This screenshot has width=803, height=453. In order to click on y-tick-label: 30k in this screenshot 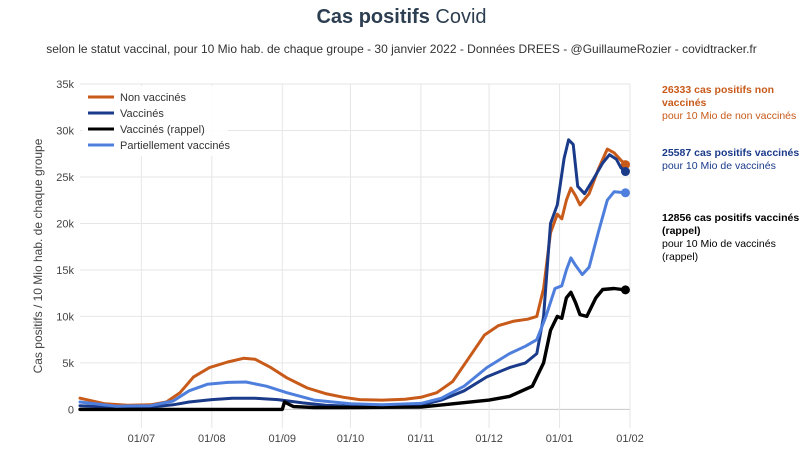, I will do `click(65, 131)`.